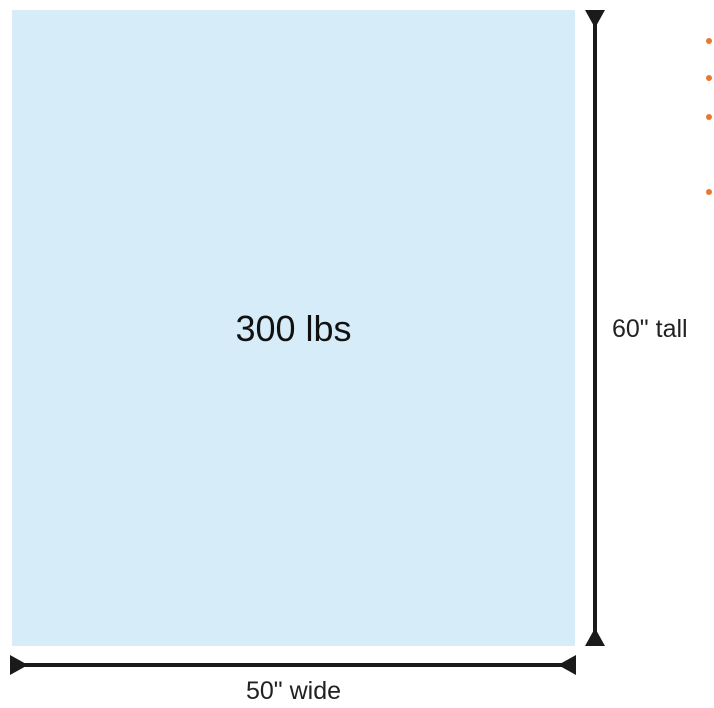  I want to click on weight-label: 300 lbs, so click(293, 328).